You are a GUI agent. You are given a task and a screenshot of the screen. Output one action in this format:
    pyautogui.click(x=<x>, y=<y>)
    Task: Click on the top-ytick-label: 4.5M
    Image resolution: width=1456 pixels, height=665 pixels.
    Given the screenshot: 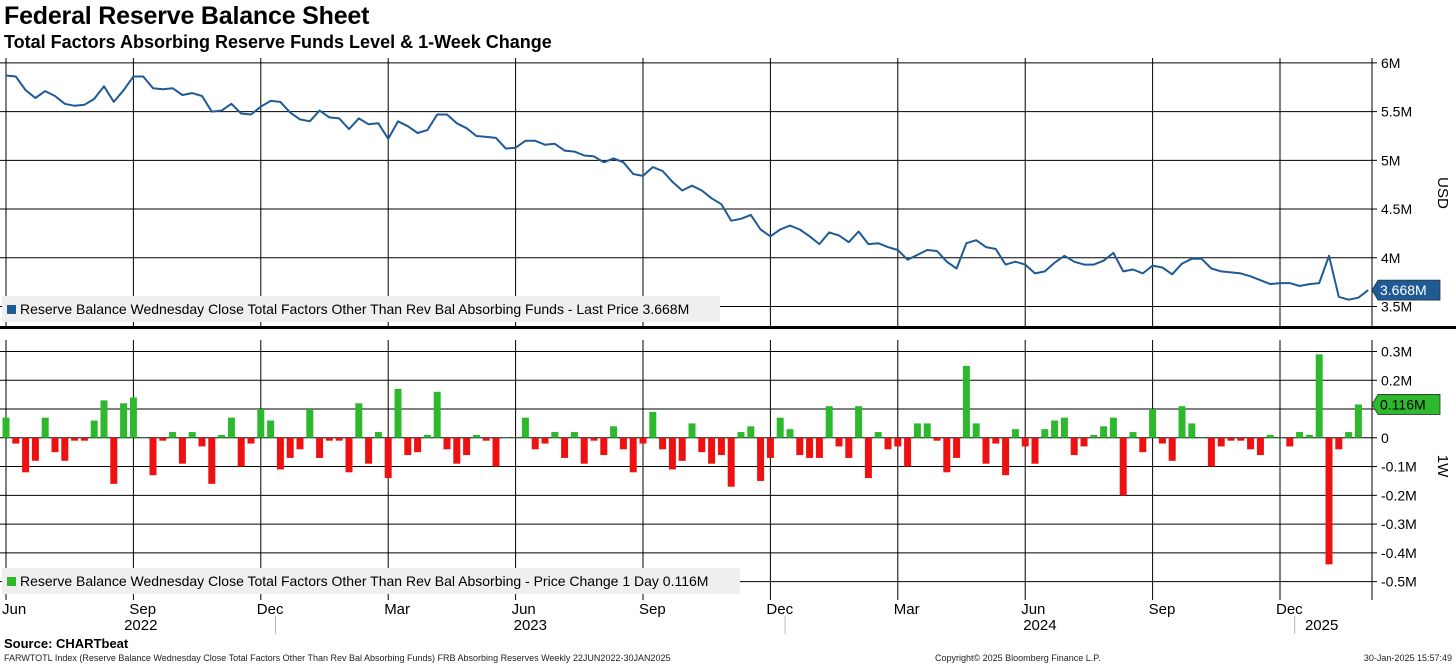 What is the action you would take?
    pyautogui.click(x=1396, y=209)
    